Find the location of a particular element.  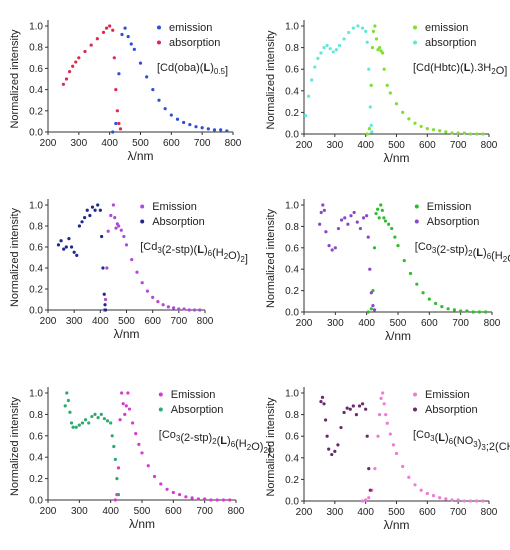

compound-label-part: 3 is located at coordinates (159, 250).